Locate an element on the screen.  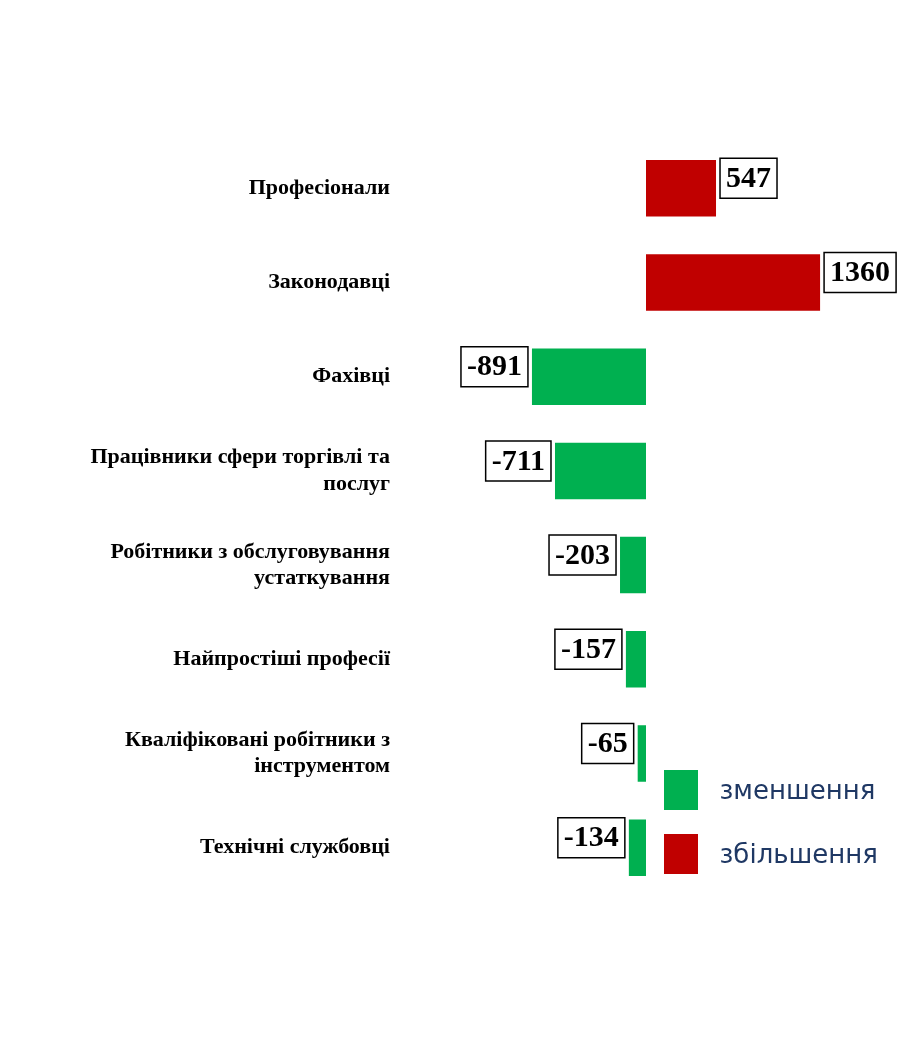
y-tick-label: Робітники з обслуговування устаткування is located at coordinates (250, 563).